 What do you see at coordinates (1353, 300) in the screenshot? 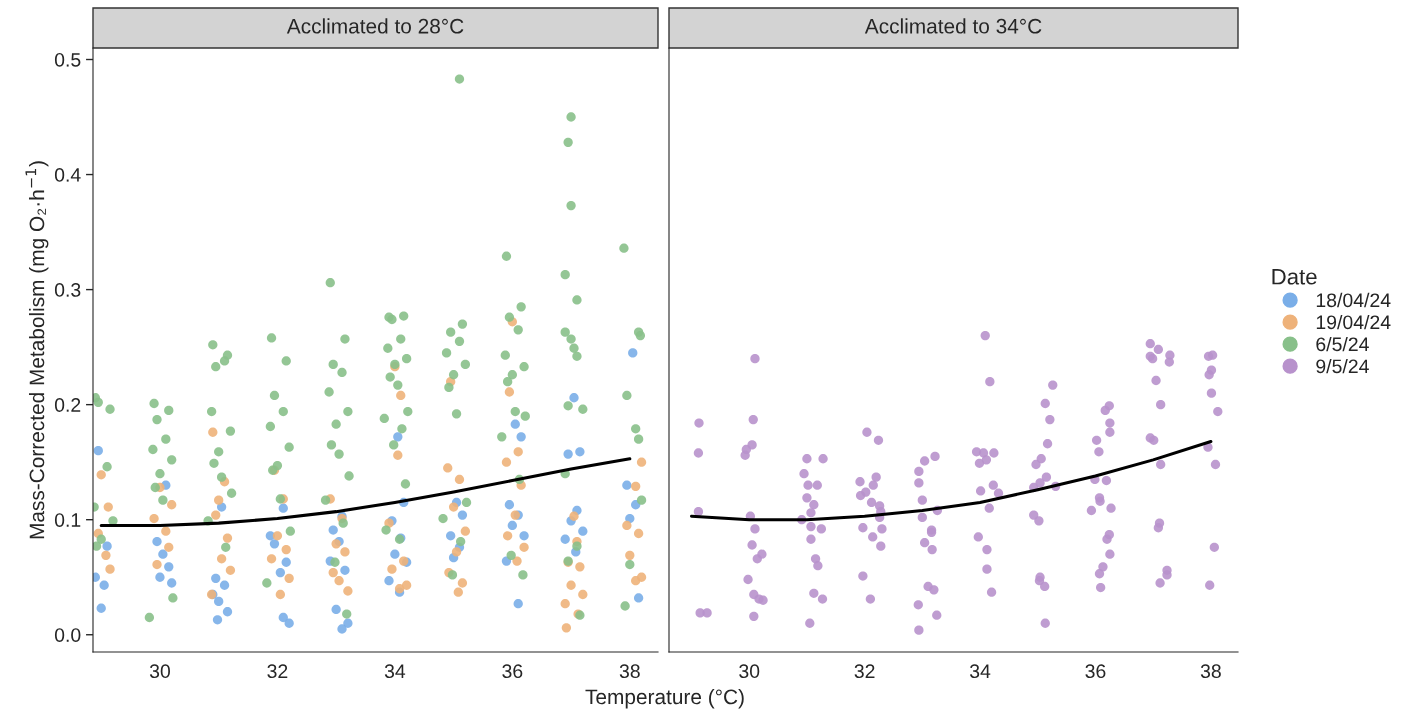
I see `legend-label: 18/04/24` at bounding box center [1353, 300].